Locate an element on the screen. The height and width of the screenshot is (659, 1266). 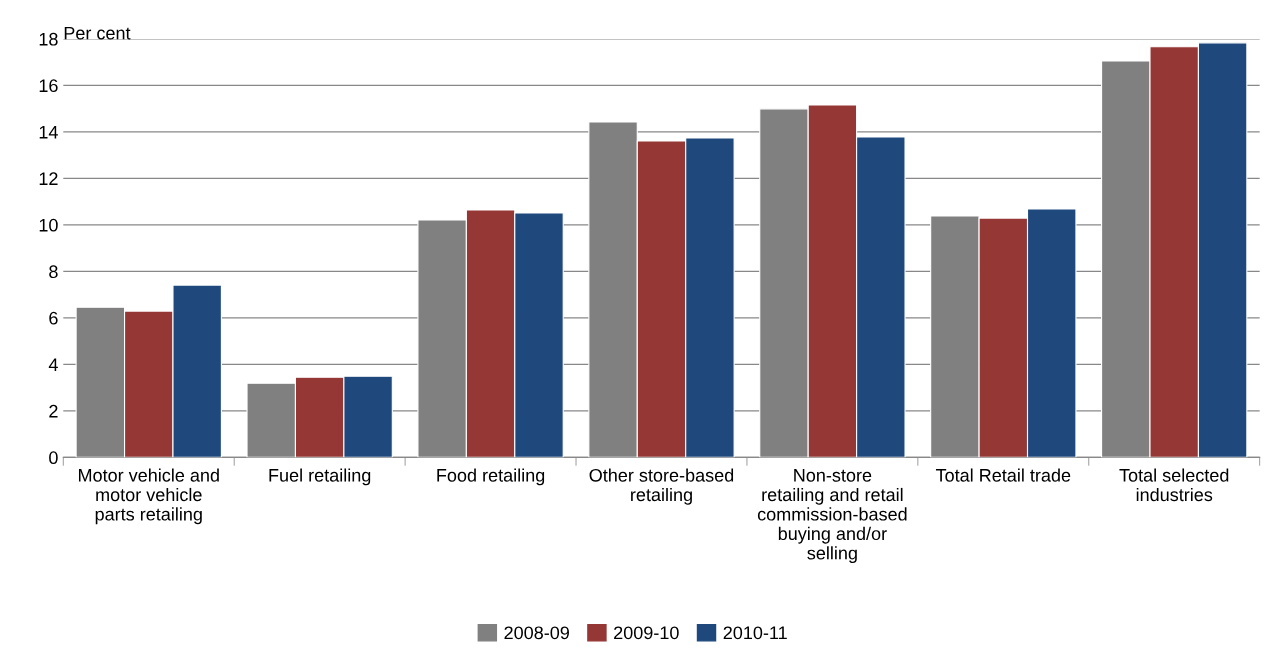
x-tick-label: Other store-based retailing is located at coordinates (661, 486).